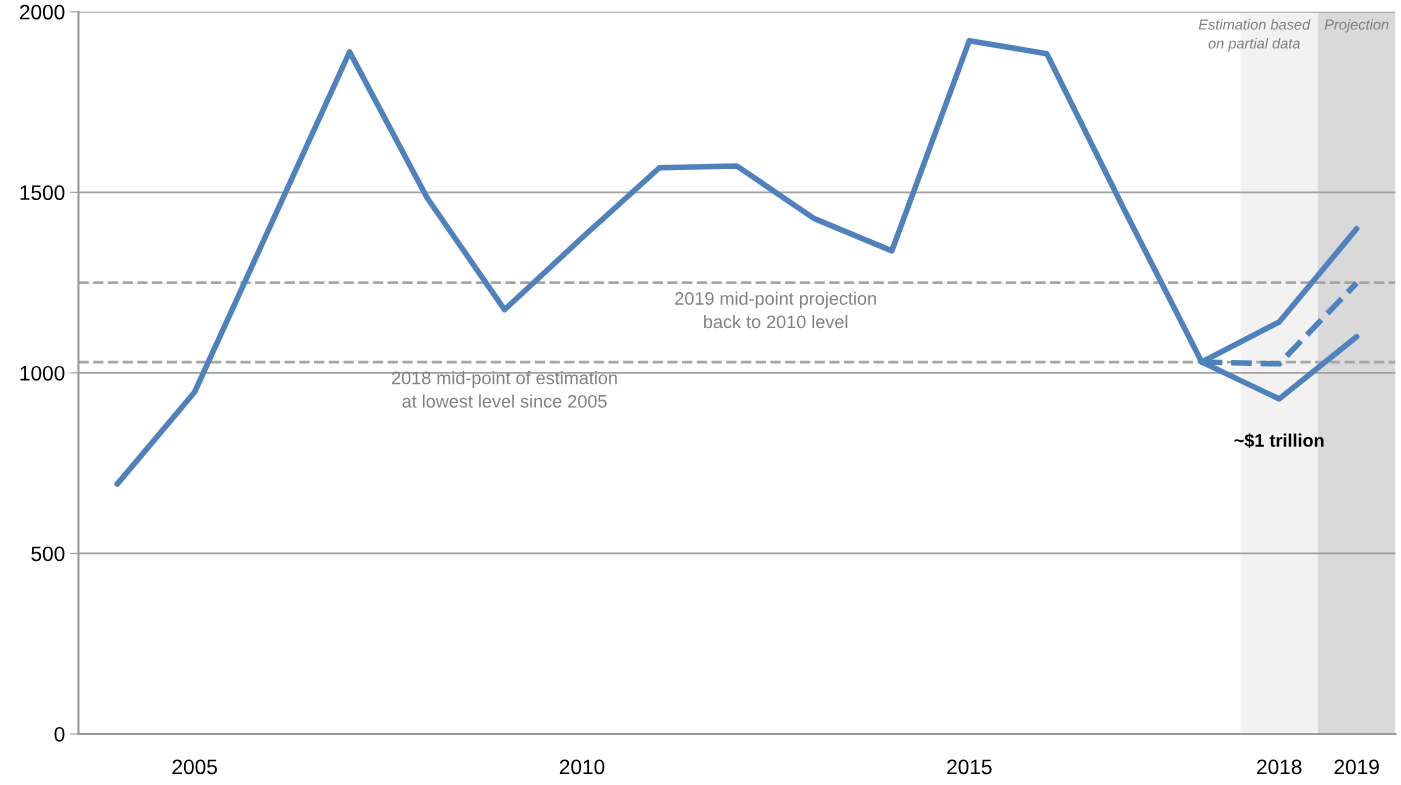  I want to click on y-tick-label: 0, so click(59, 734).